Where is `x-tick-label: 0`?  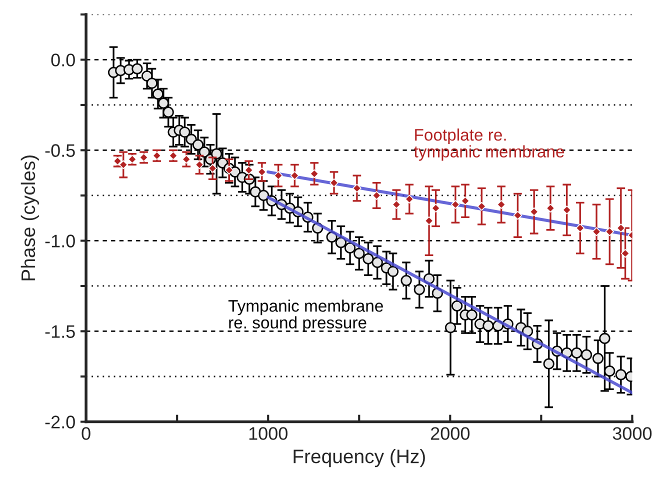 x-tick-label: 0 is located at coordinates (86, 433).